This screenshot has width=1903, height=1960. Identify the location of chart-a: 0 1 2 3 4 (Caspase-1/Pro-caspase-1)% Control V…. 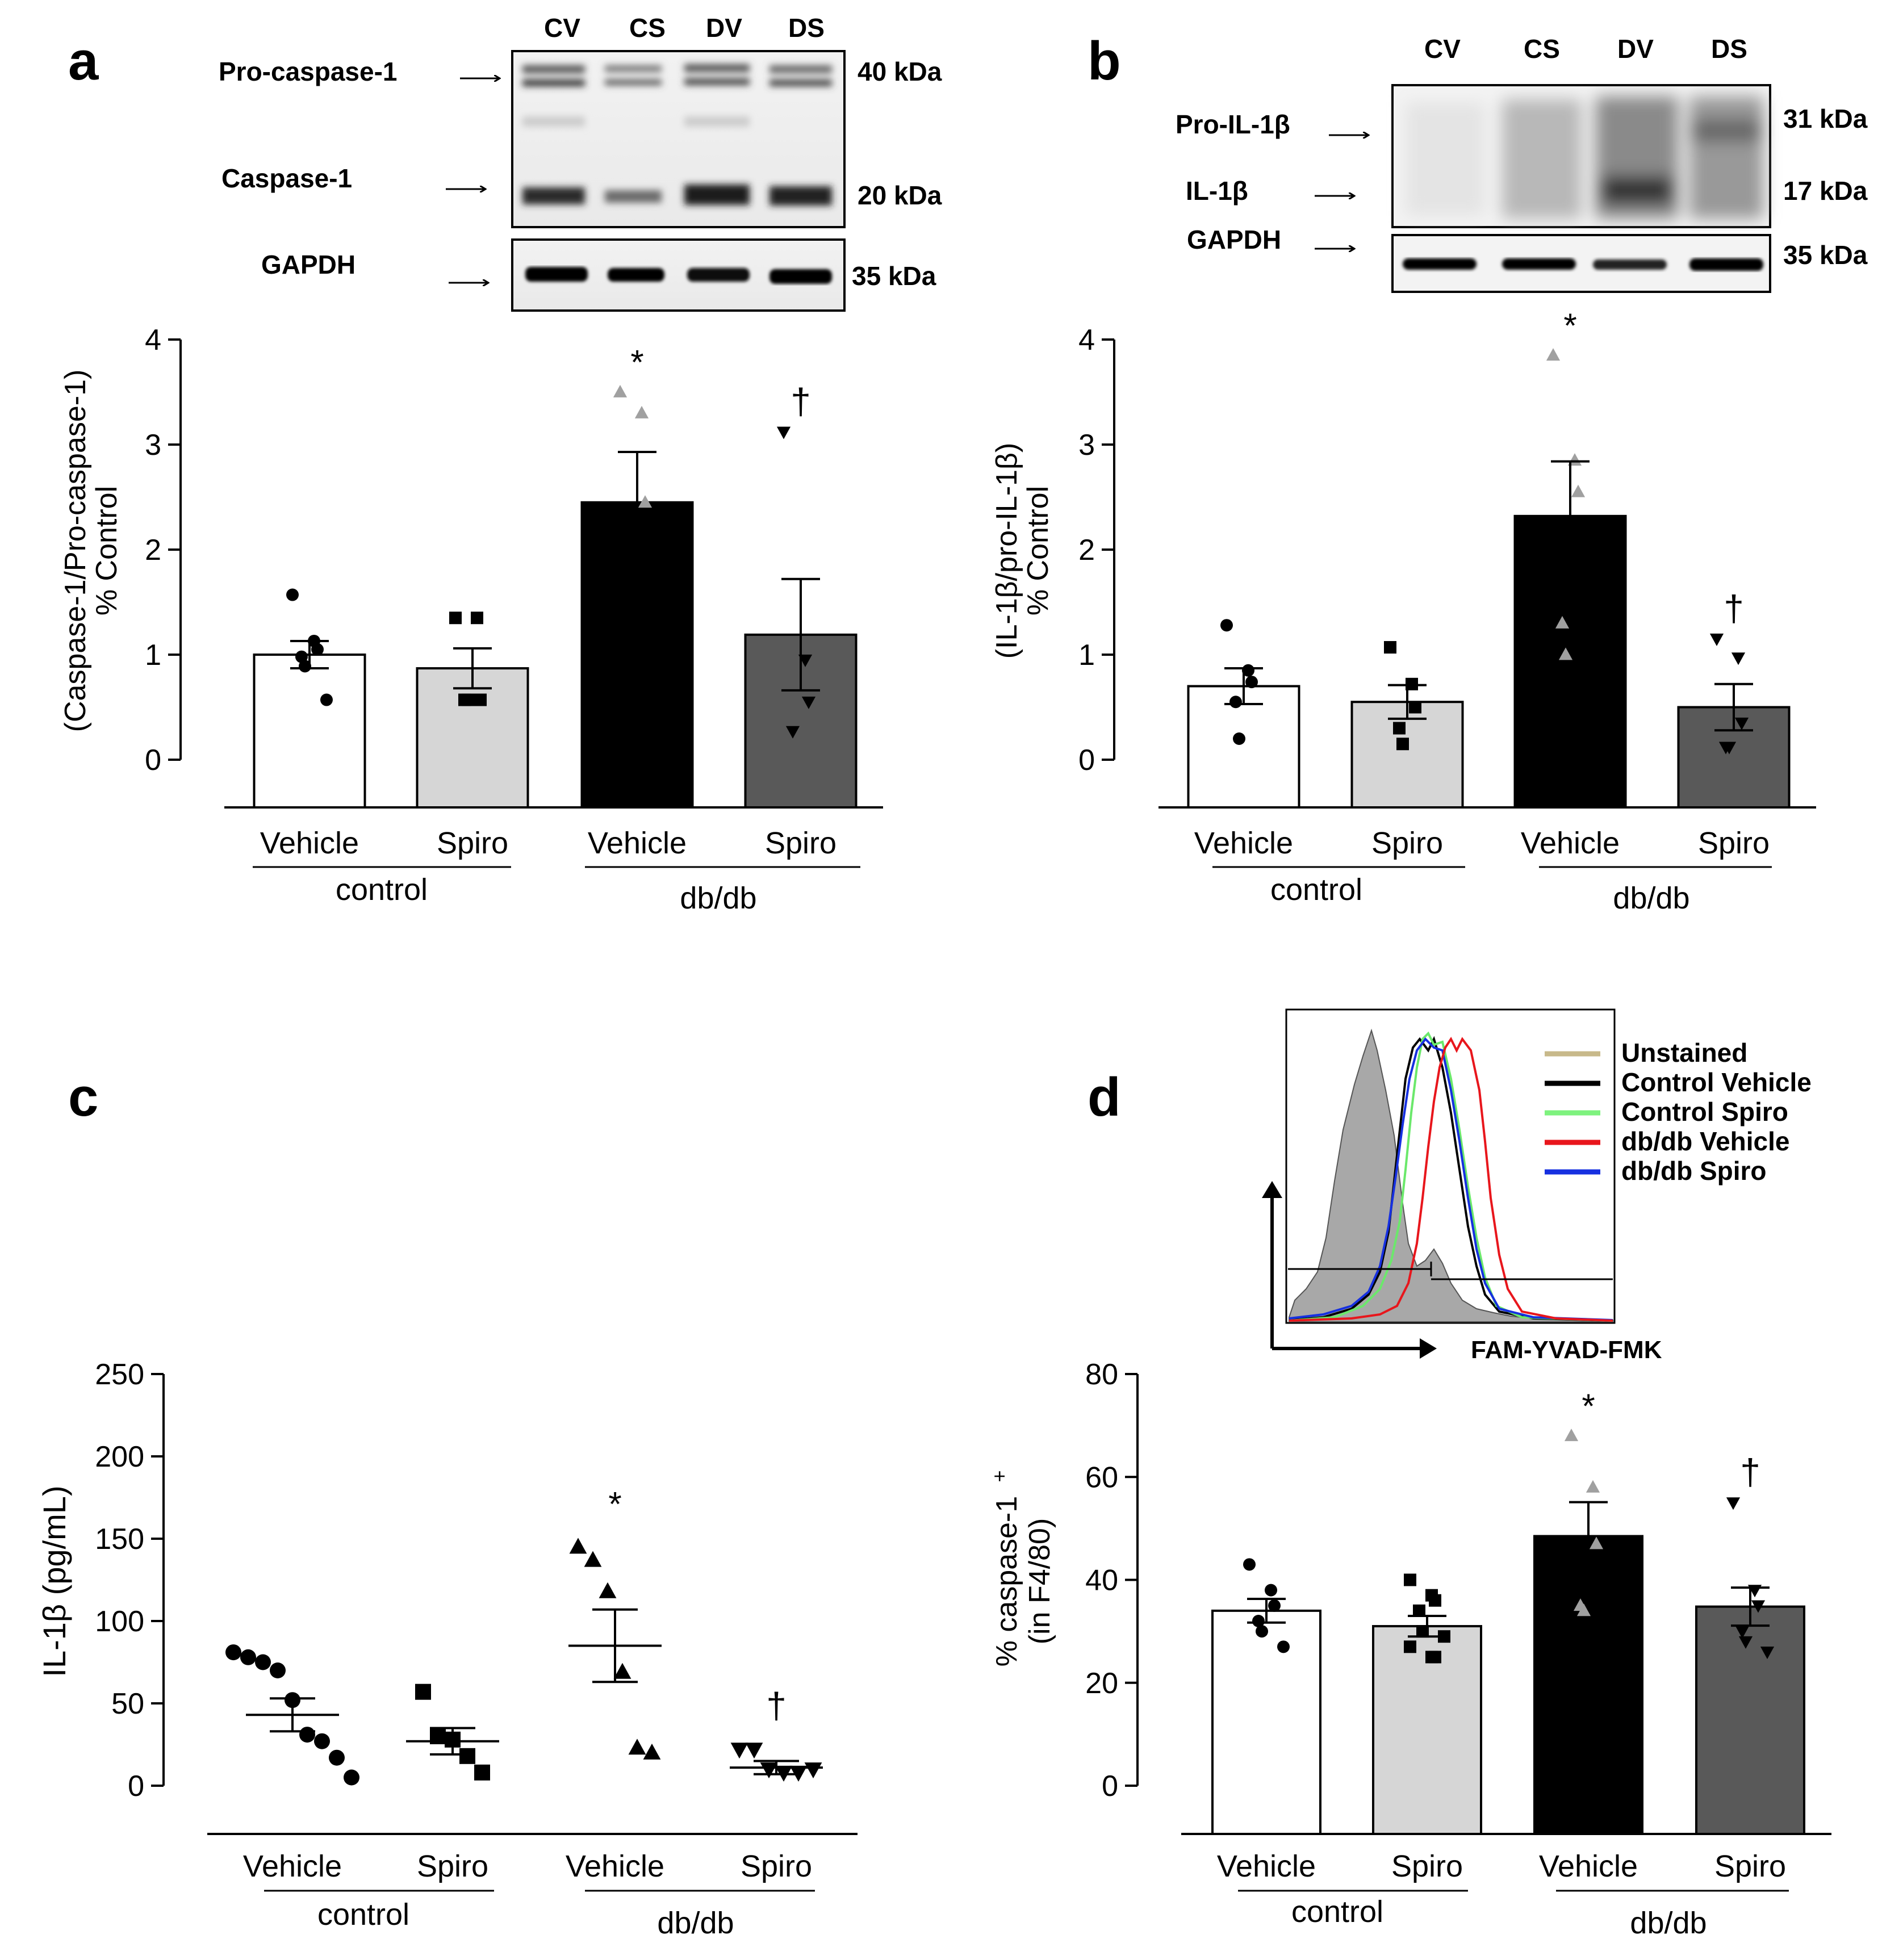
(471, 619).